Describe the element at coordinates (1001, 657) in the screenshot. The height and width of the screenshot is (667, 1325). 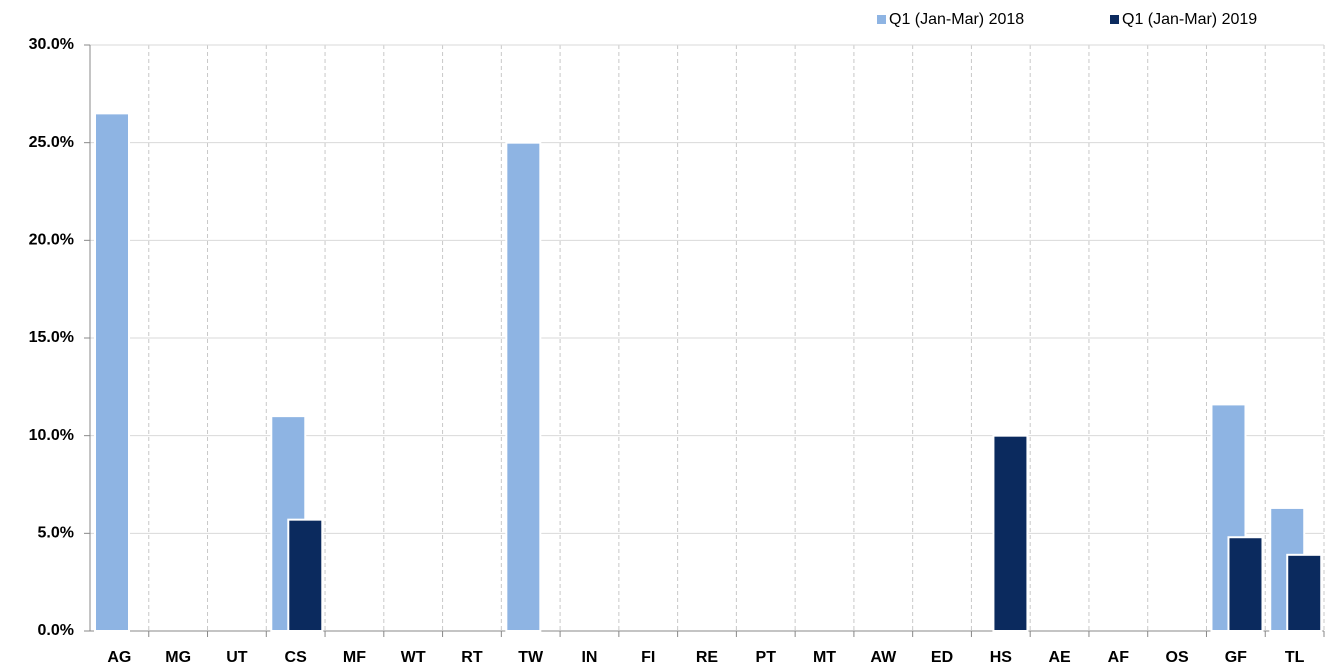
I see `x-tick-label: HS` at that location.